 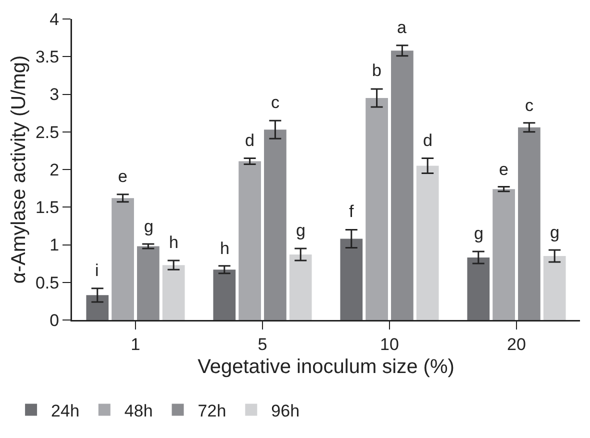 I want to click on x-tick-label: 10, so click(x=389, y=344).